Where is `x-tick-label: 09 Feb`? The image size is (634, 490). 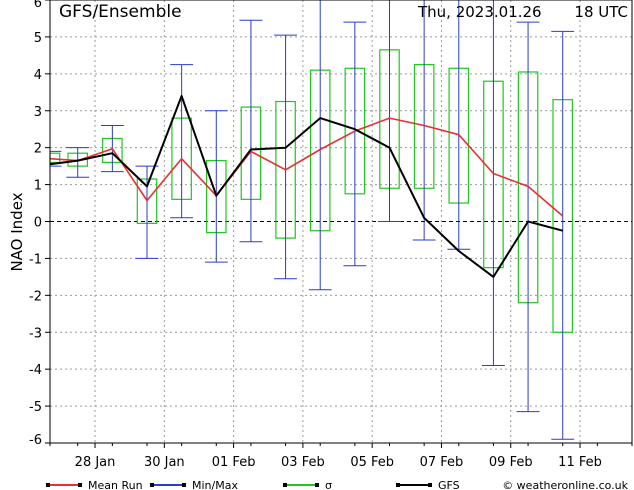
x-tick-label: 09 Feb is located at coordinates (511, 462).